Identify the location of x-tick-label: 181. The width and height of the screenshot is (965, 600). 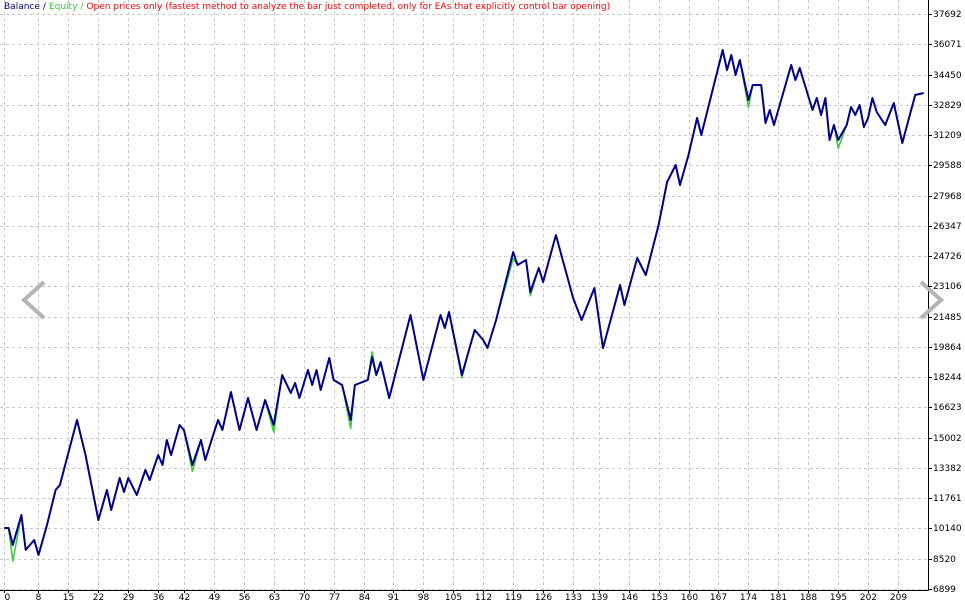
(778, 596).